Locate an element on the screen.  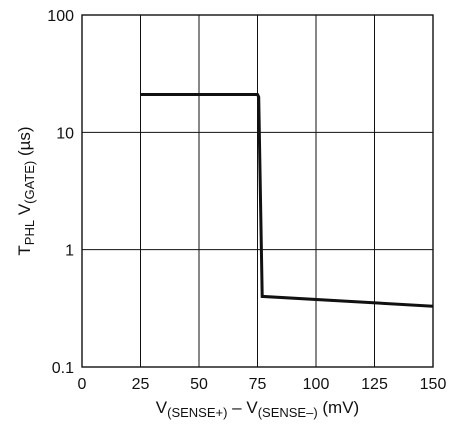
x-tick-label: 25 is located at coordinates (141, 384).